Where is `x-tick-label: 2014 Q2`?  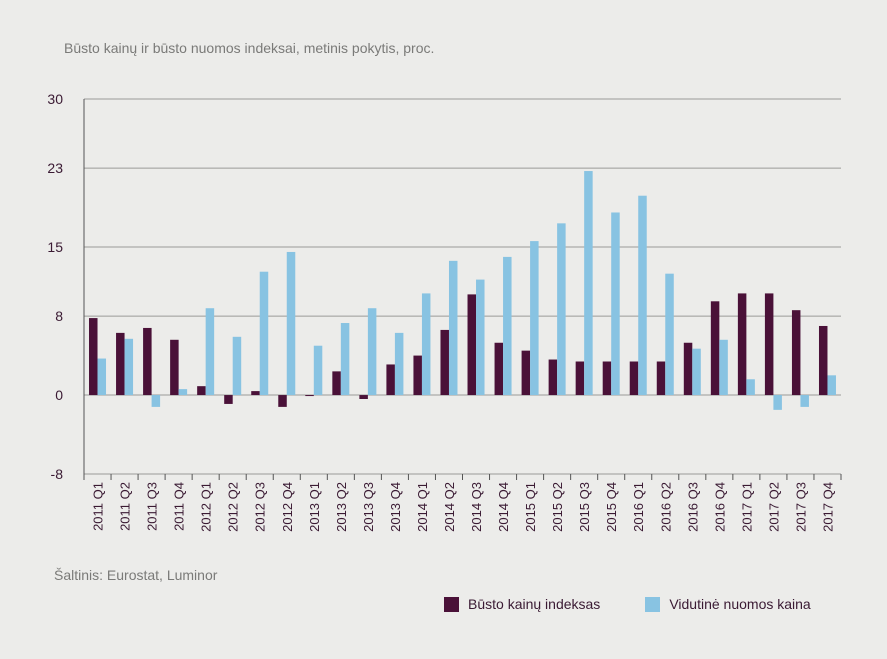 x-tick-label: 2014 Q2 is located at coordinates (449, 507).